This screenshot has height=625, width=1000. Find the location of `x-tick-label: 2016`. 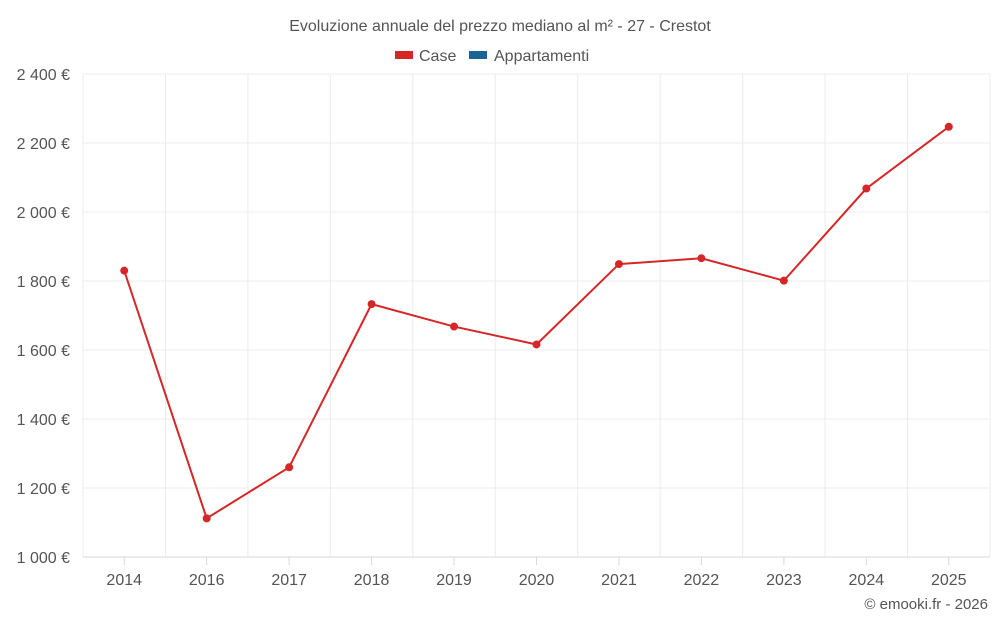

x-tick-label: 2016 is located at coordinates (207, 580).